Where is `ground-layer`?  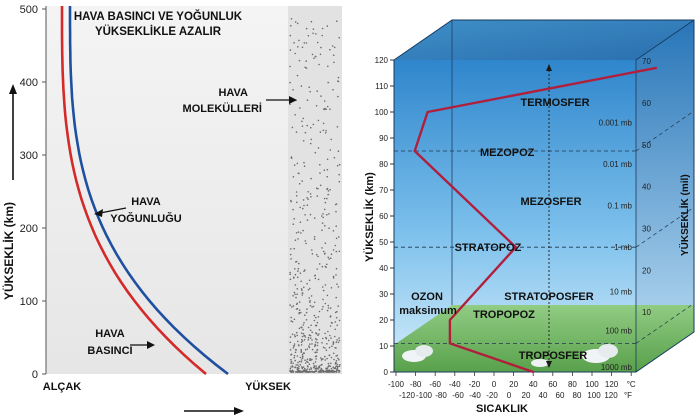 ground-layer is located at coordinates (544, 338).